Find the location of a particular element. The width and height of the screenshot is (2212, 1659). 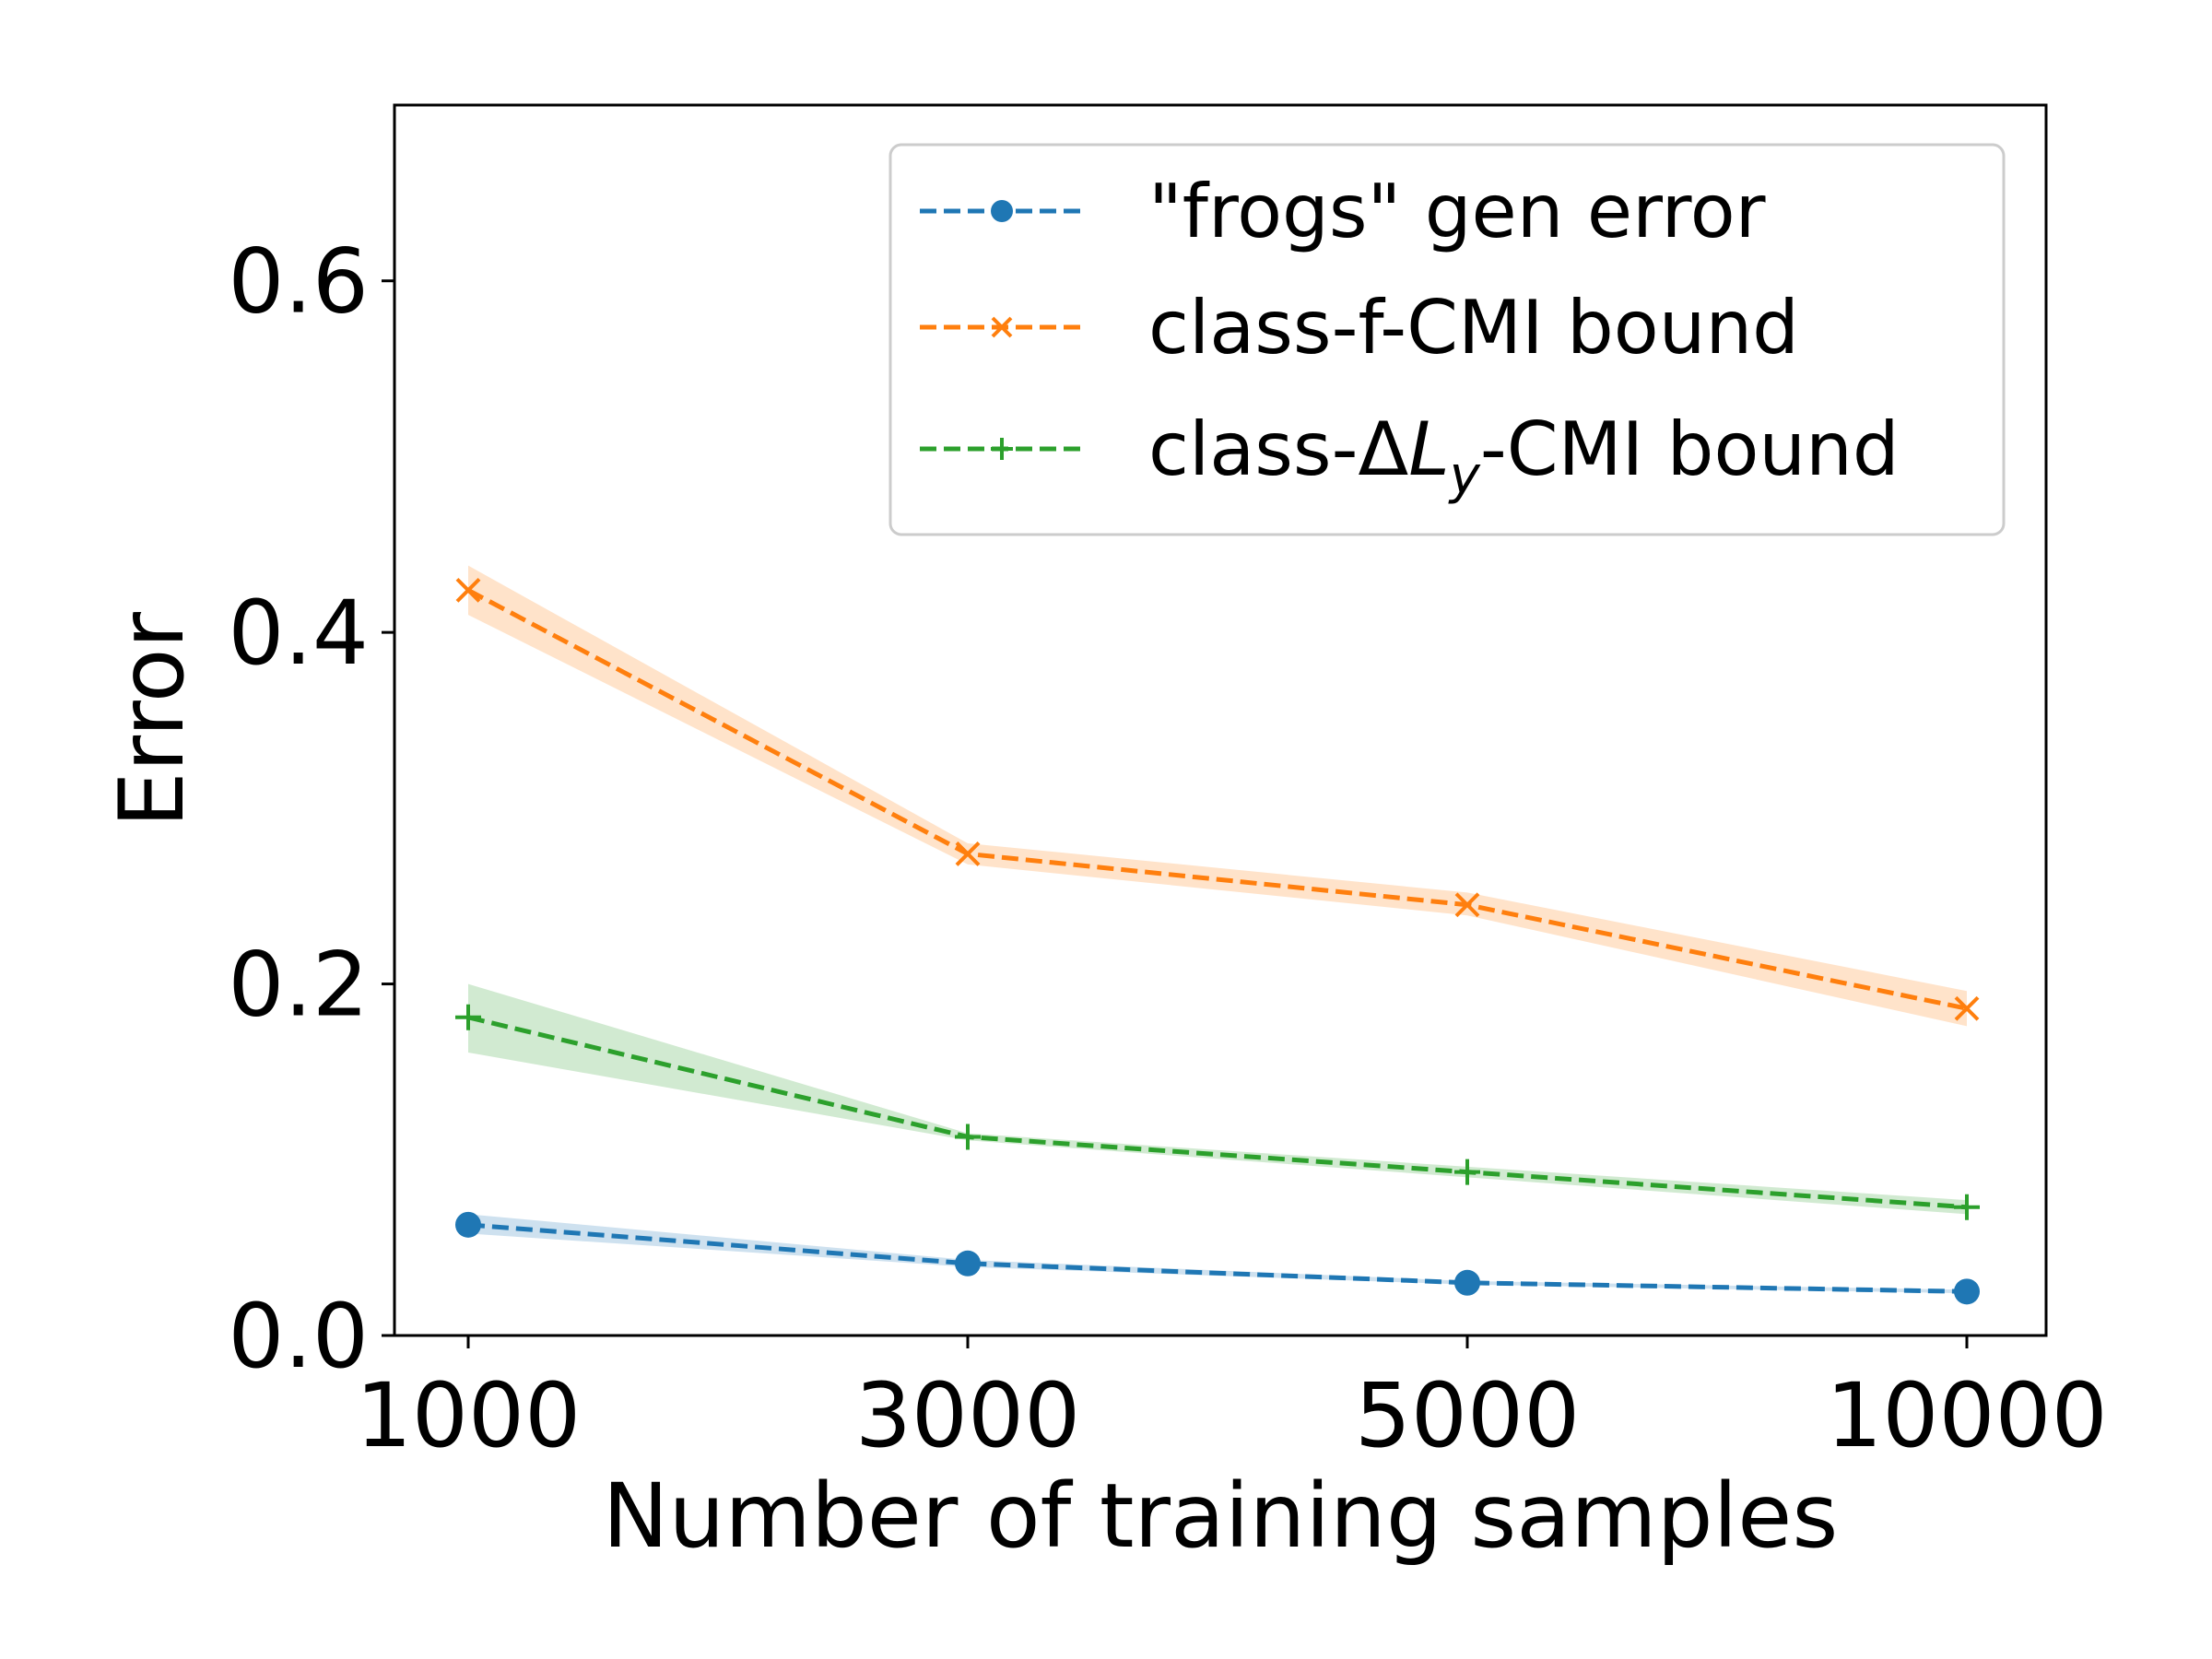

legend-label-dly-sub: y is located at coordinates (1464, 476).